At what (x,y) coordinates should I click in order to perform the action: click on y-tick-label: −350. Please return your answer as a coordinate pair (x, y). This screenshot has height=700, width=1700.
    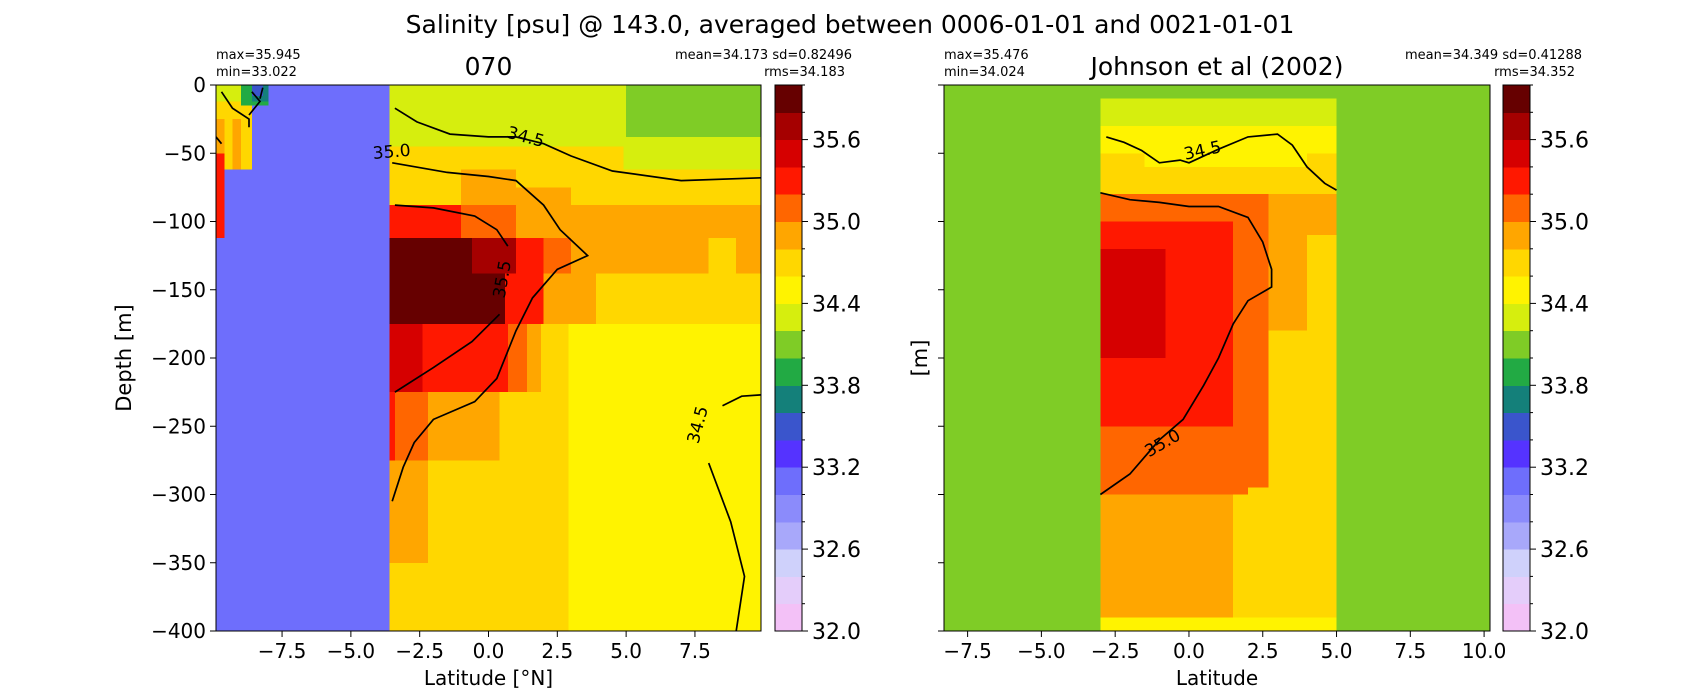
    Looking at the image, I should click on (178, 563).